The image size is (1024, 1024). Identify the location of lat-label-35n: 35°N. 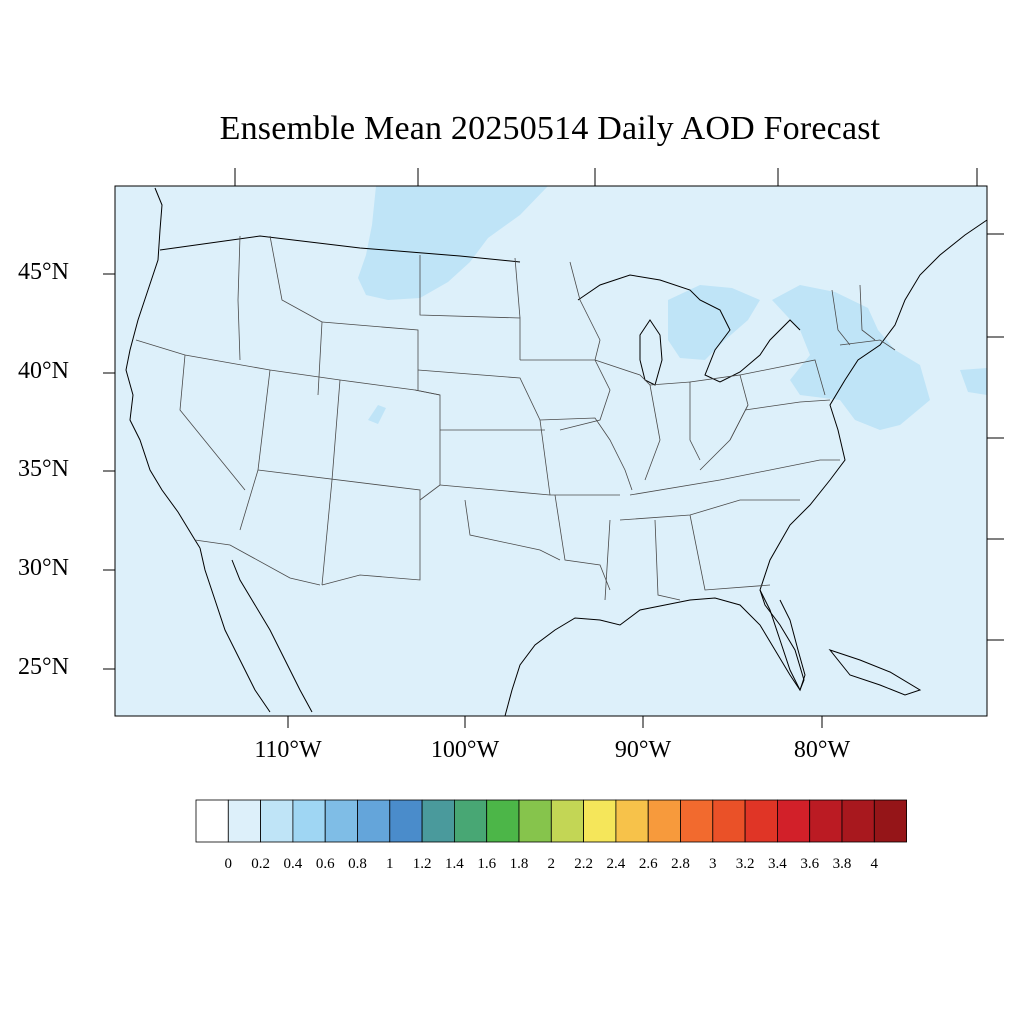
(43, 469).